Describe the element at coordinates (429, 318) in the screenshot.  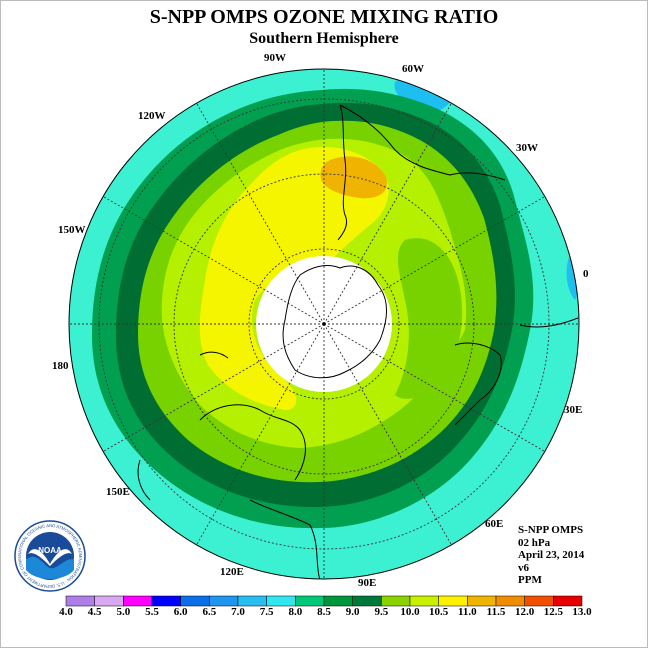
I see `band-9-9-5-intrusion` at that location.